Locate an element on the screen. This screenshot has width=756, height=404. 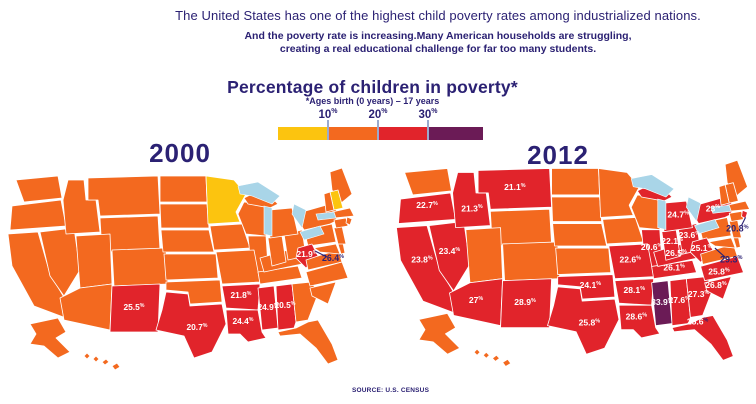
value-label-tn: 26.1% is located at coordinates (674, 268).